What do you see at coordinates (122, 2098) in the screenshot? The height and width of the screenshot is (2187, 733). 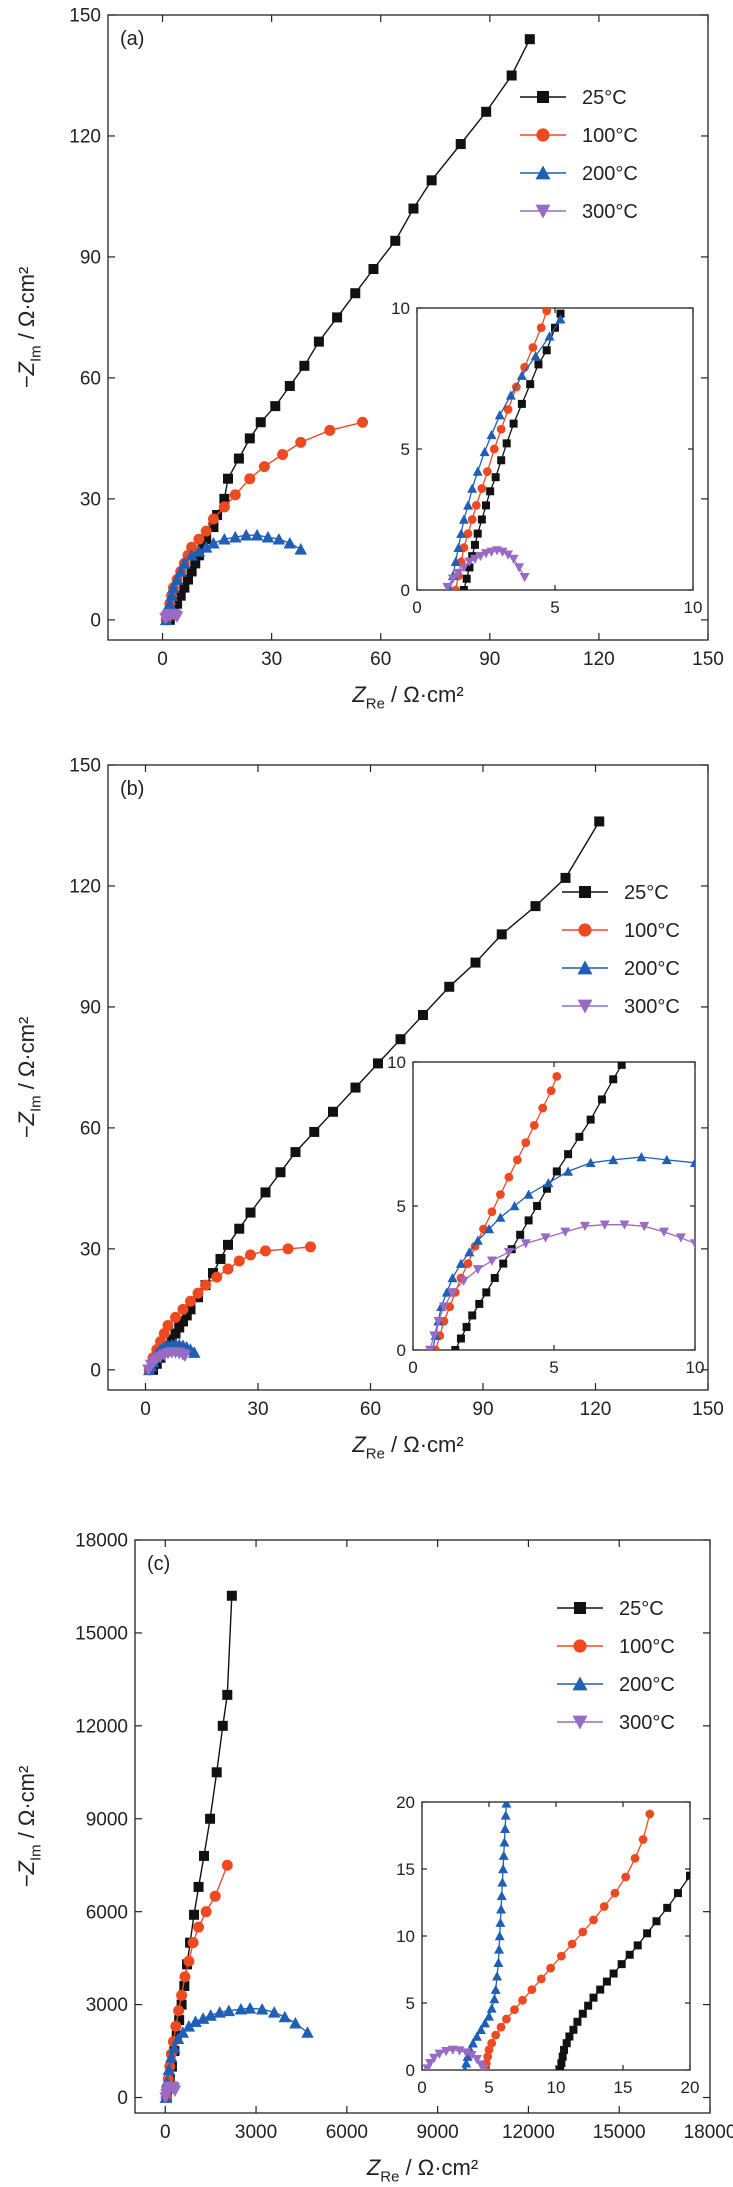 I see `main-y-tick-label: 0` at bounding box center [122, 2098].